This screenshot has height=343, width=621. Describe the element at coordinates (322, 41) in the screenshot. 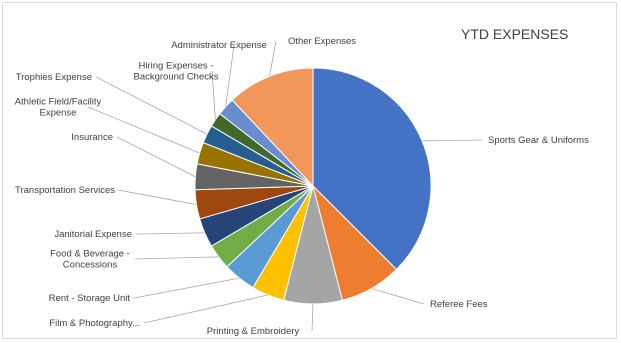

I see `slice-label-13: Other Expenses` at that location.